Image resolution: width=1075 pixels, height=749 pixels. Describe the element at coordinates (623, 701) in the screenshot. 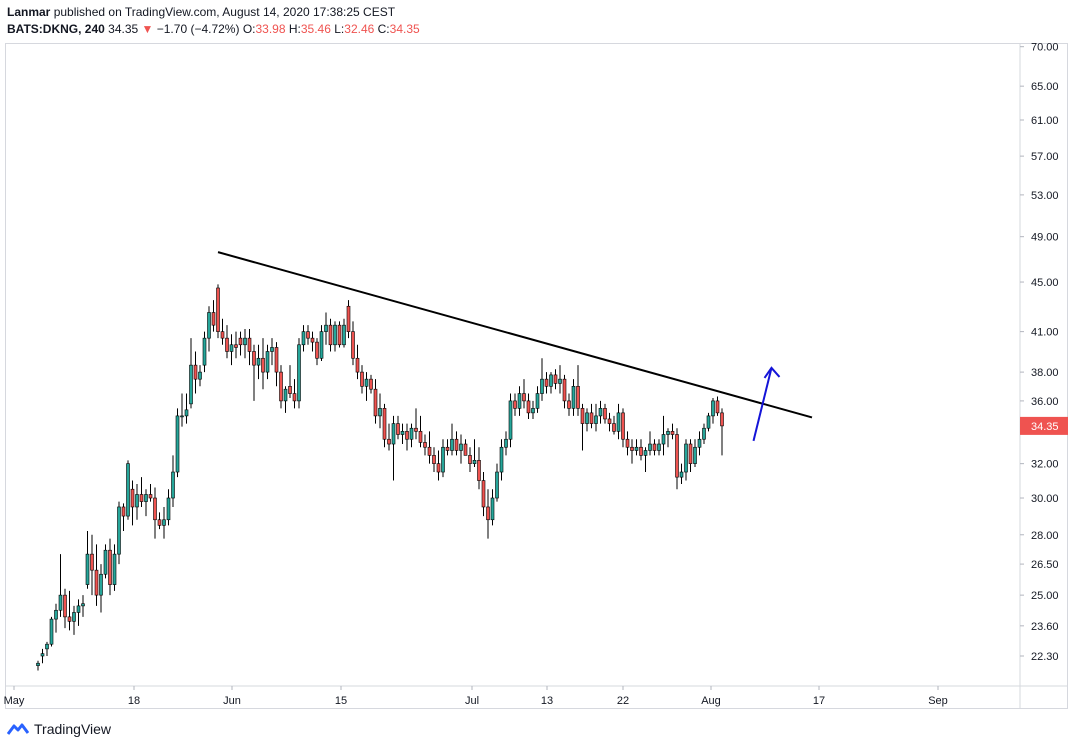

I see `x-tick-label: 22` at that location.